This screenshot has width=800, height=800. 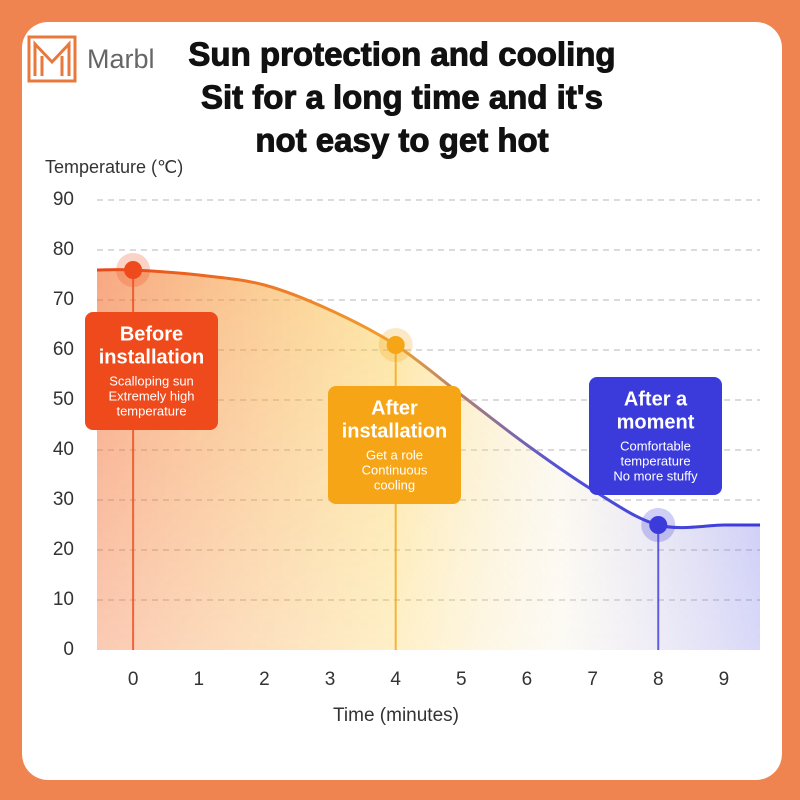 I want to click on annotation-text: No more stuffy, so click(x=655, y=475).